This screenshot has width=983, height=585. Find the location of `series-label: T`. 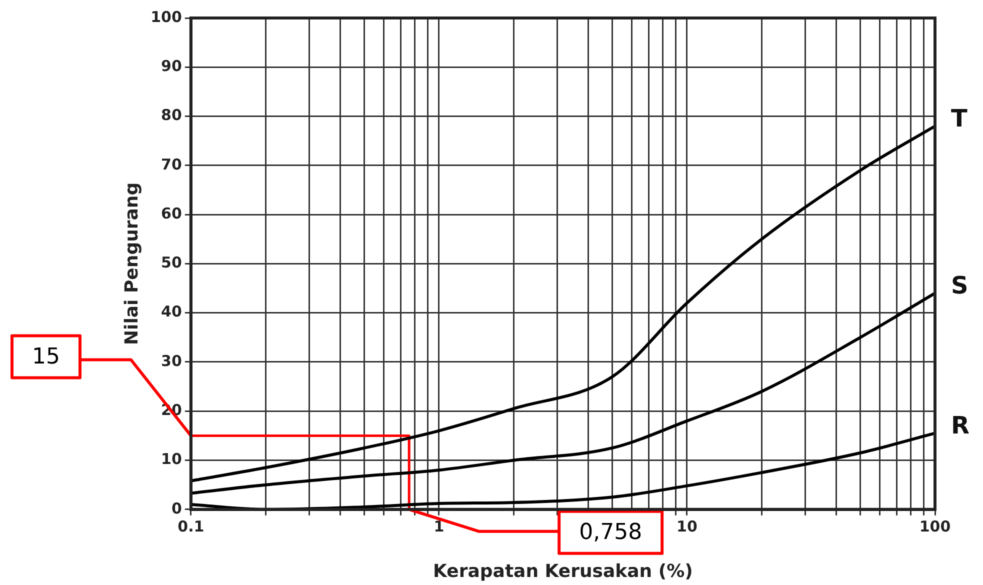

series-label: T is located at coordinates (959, 118).